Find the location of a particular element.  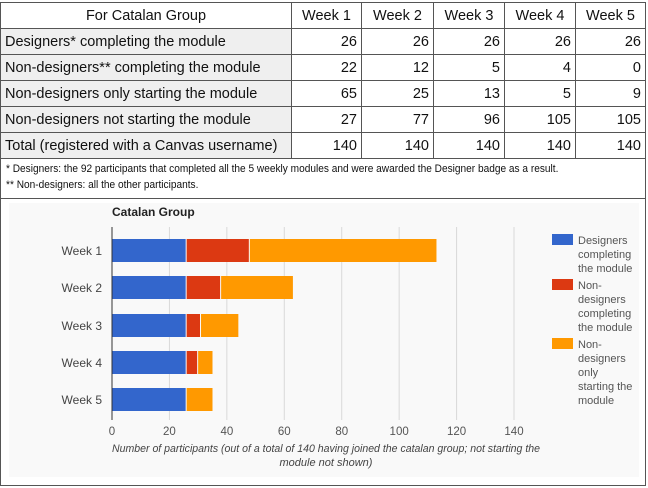

header-week-3: Week 3 is located at coordinates (469, 15).